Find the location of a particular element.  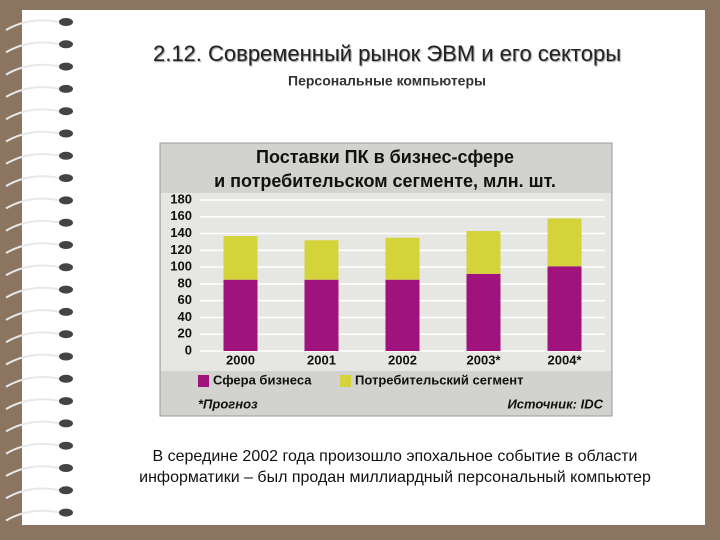

chart-title: и потребительском сегменте, млн. шт. is located at coordinates (385, 181).